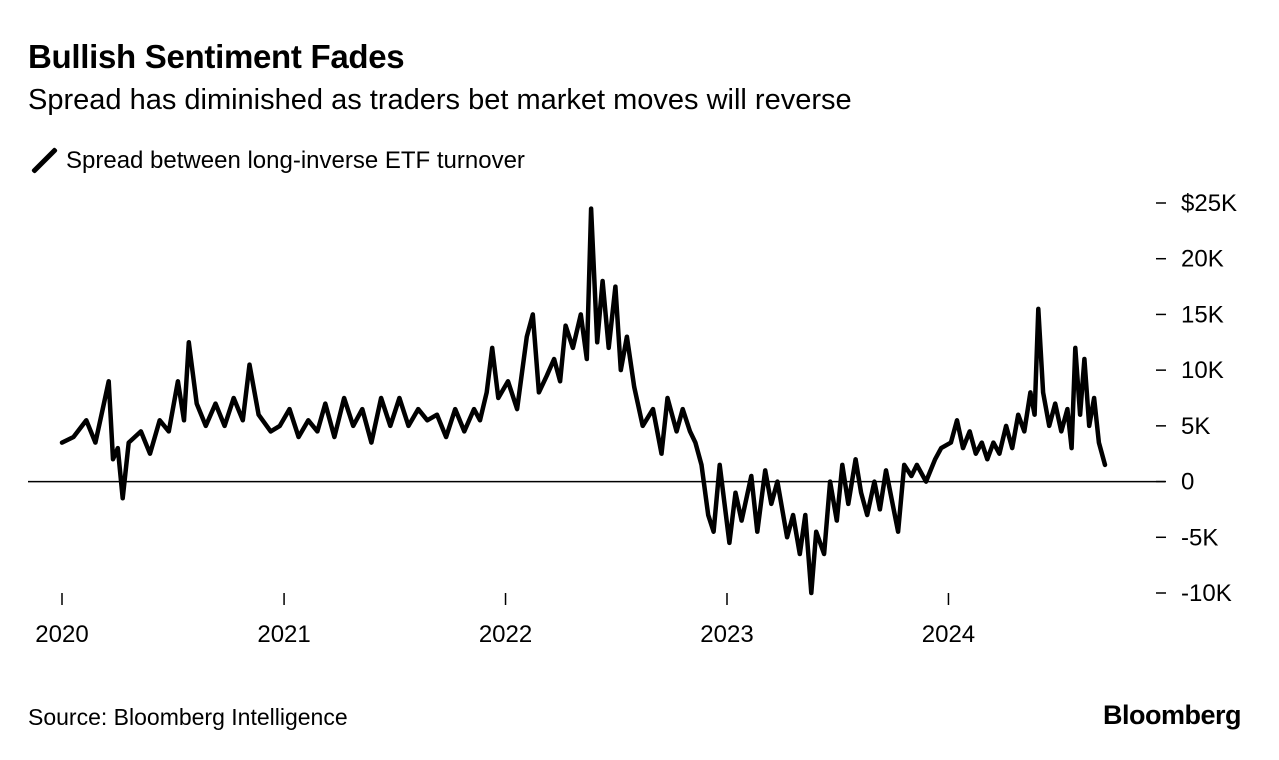 Image resolution: width=1279 pixels, height=760 pixels. Describe the element at coordinates (1195, 426) in the screenshot. I see `y-tick-label: 5K` at that location.